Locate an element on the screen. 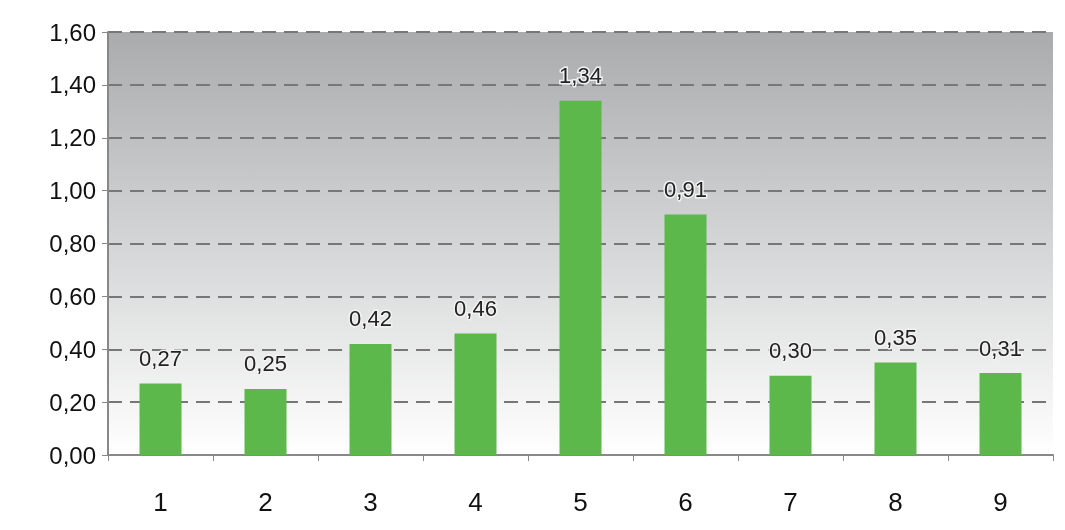  data-label: 0,46 is located at coordinates (475, 308).